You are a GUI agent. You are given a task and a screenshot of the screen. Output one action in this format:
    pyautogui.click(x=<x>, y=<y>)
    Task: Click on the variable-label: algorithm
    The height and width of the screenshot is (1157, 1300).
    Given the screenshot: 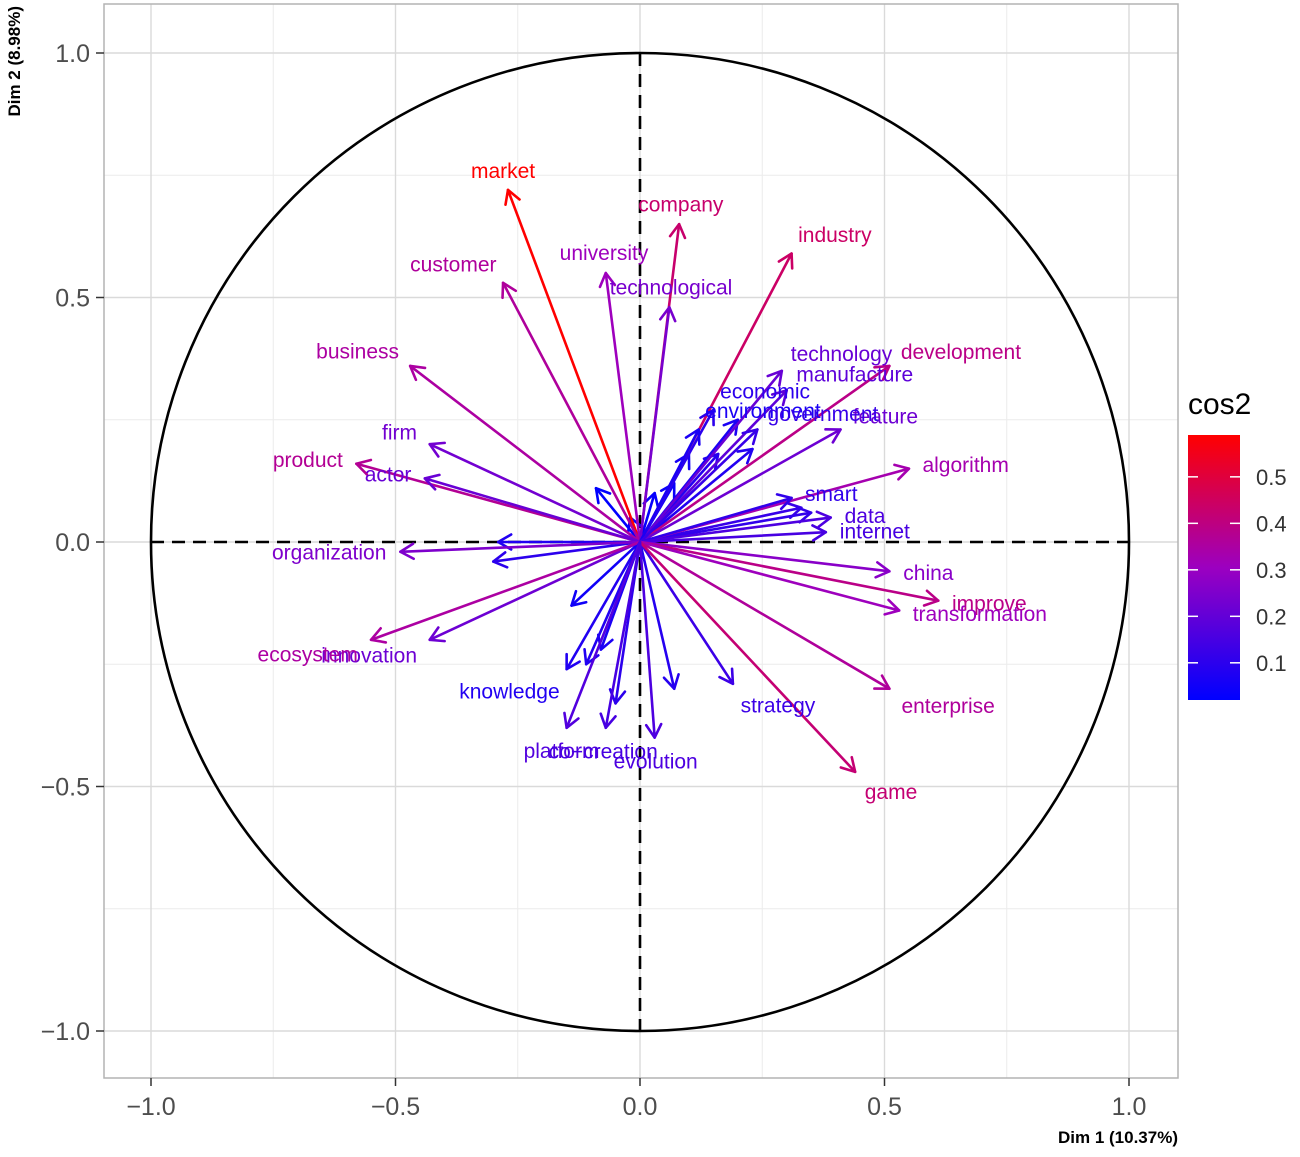 What is the action you would take?
    pyautogui.click(x=965, y=465)
    